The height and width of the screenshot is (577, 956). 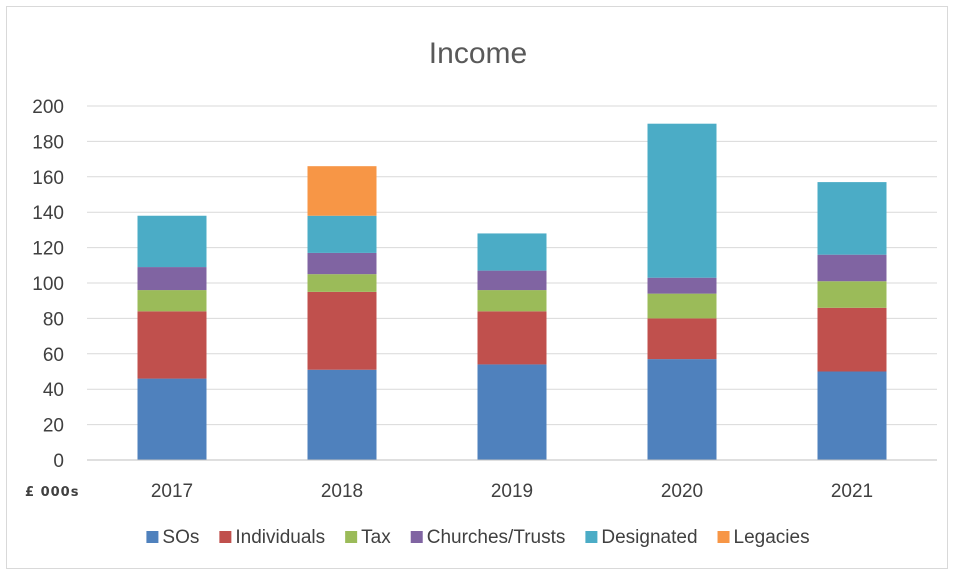 I want to click on legend-item: Designated, so click(x=641, y=537).